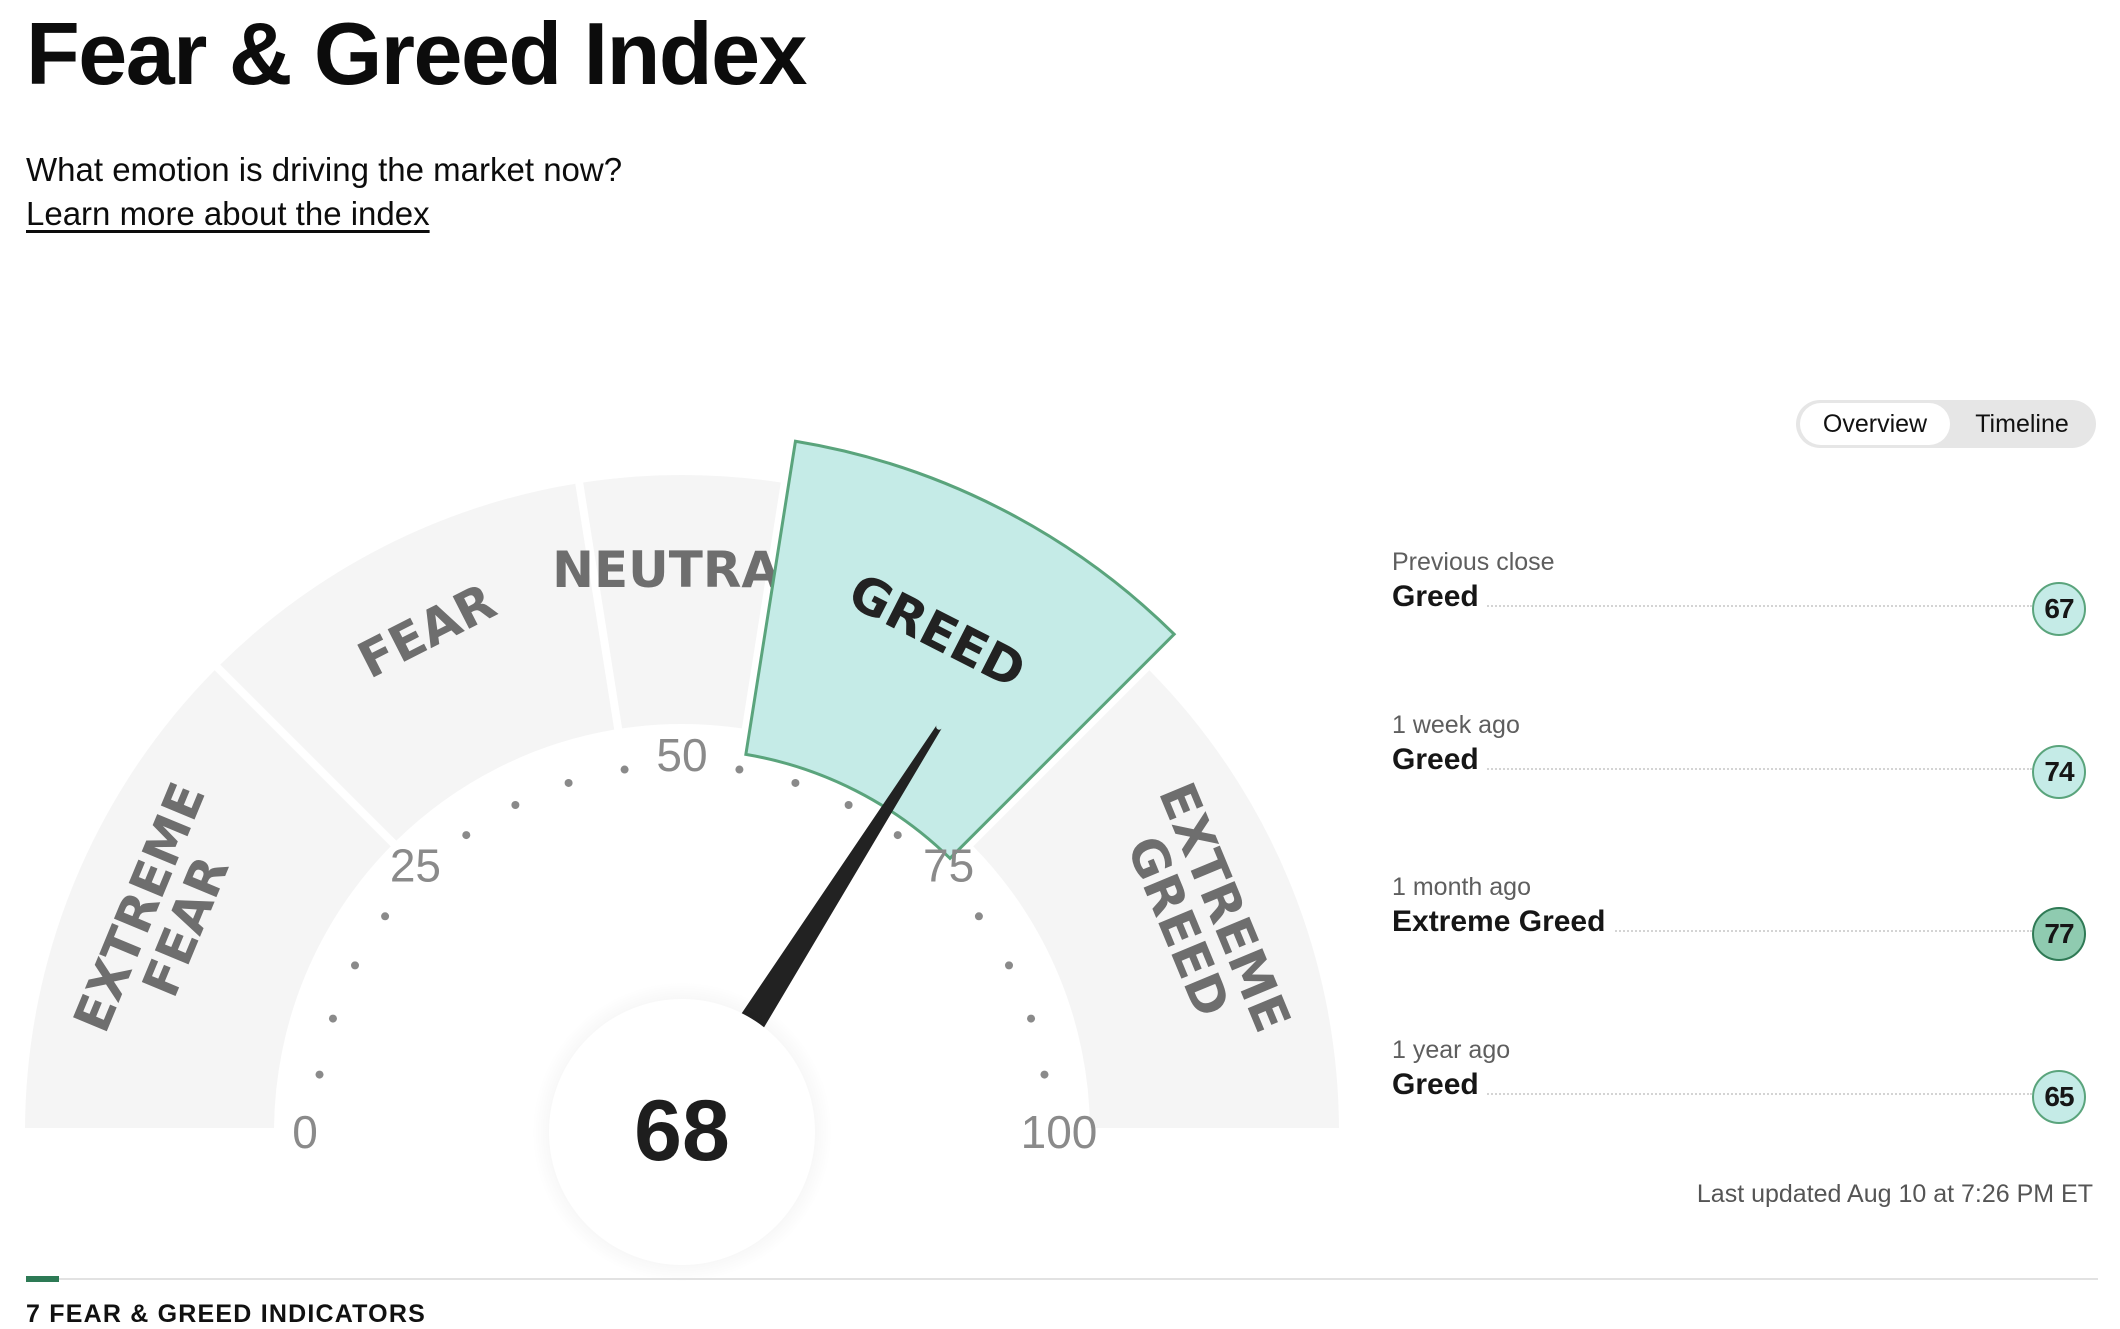  What do you see at coordinates (2059, 771) in the screenshot?
I see `history-score-badge: 74` at bounding box center [2059, 771].